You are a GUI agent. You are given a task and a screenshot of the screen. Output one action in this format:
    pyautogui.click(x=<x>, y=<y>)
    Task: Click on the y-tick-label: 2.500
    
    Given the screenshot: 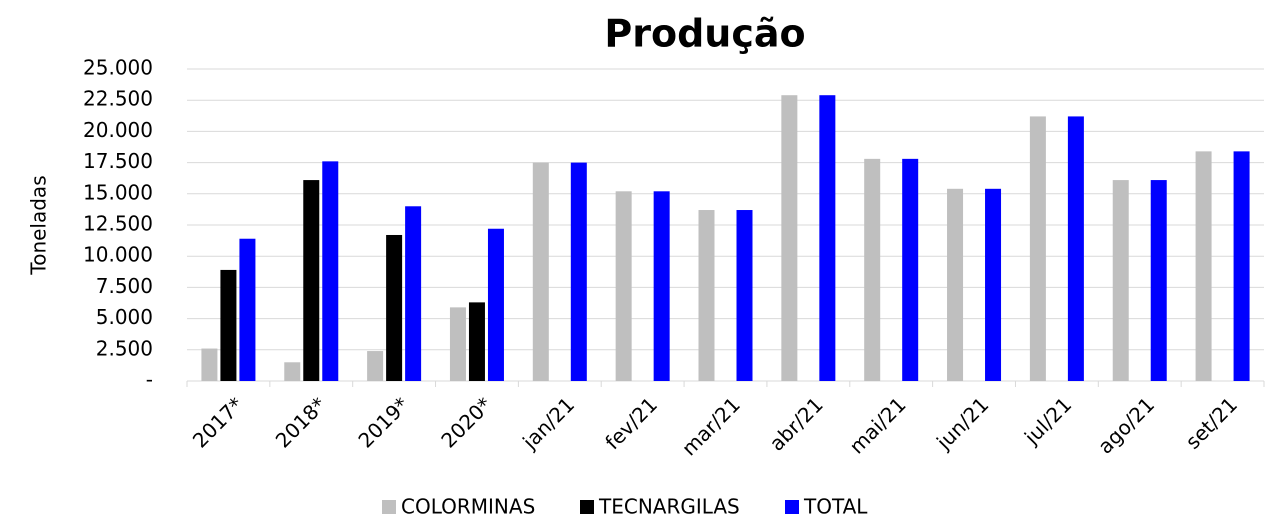 What is the action you would take?
    pyautogui.click(x=124, y=348)
    